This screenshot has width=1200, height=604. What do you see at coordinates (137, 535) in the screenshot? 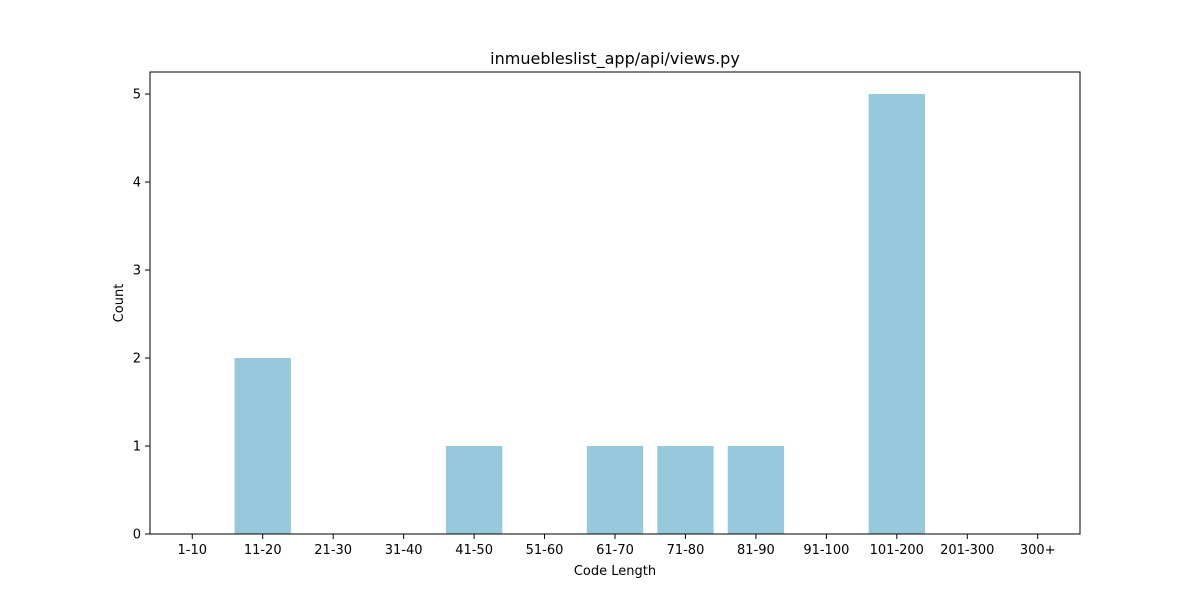
I see `y-tick-label: 0` at bounding box center [137, 535].